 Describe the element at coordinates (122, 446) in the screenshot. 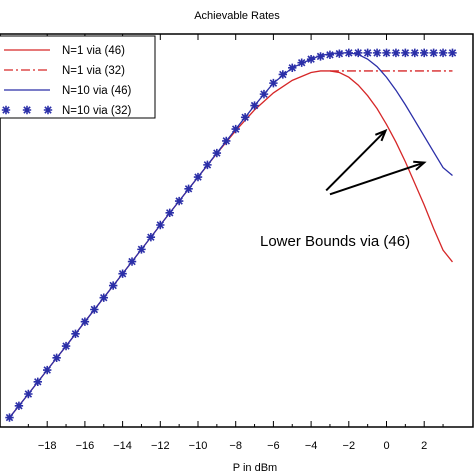

I see `x-tick-label: −14` at that location.